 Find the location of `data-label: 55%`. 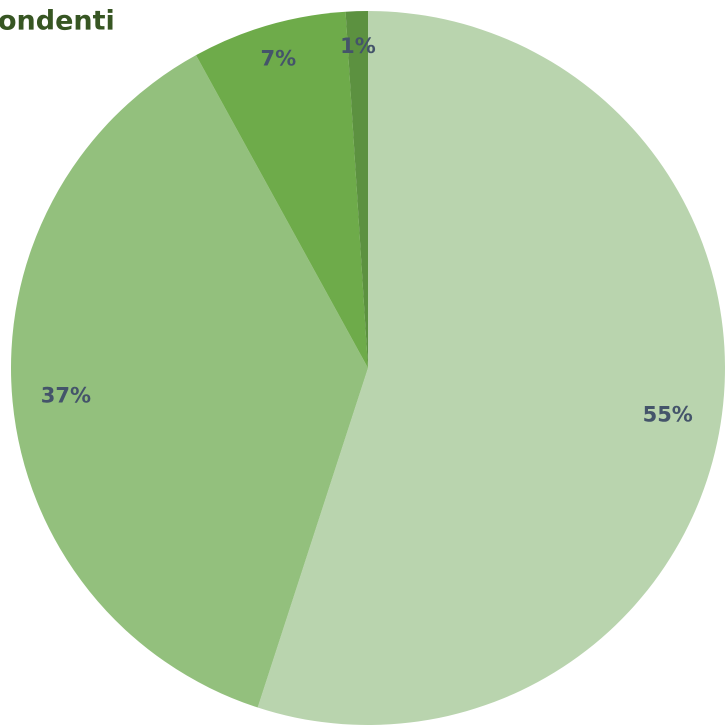

data-label: 55% is located at coordinates (668, 414).